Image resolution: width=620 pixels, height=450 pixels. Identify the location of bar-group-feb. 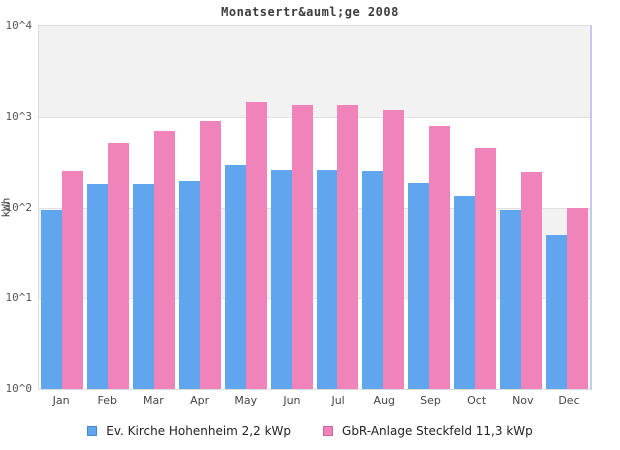
(108, 207).